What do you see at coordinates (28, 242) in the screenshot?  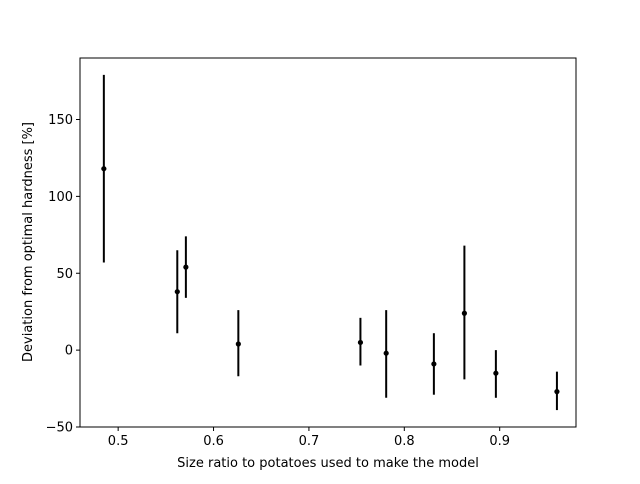 I see `y-axis-label: Deviation from optimal hardness [%]` at bounding box center [28, 242].